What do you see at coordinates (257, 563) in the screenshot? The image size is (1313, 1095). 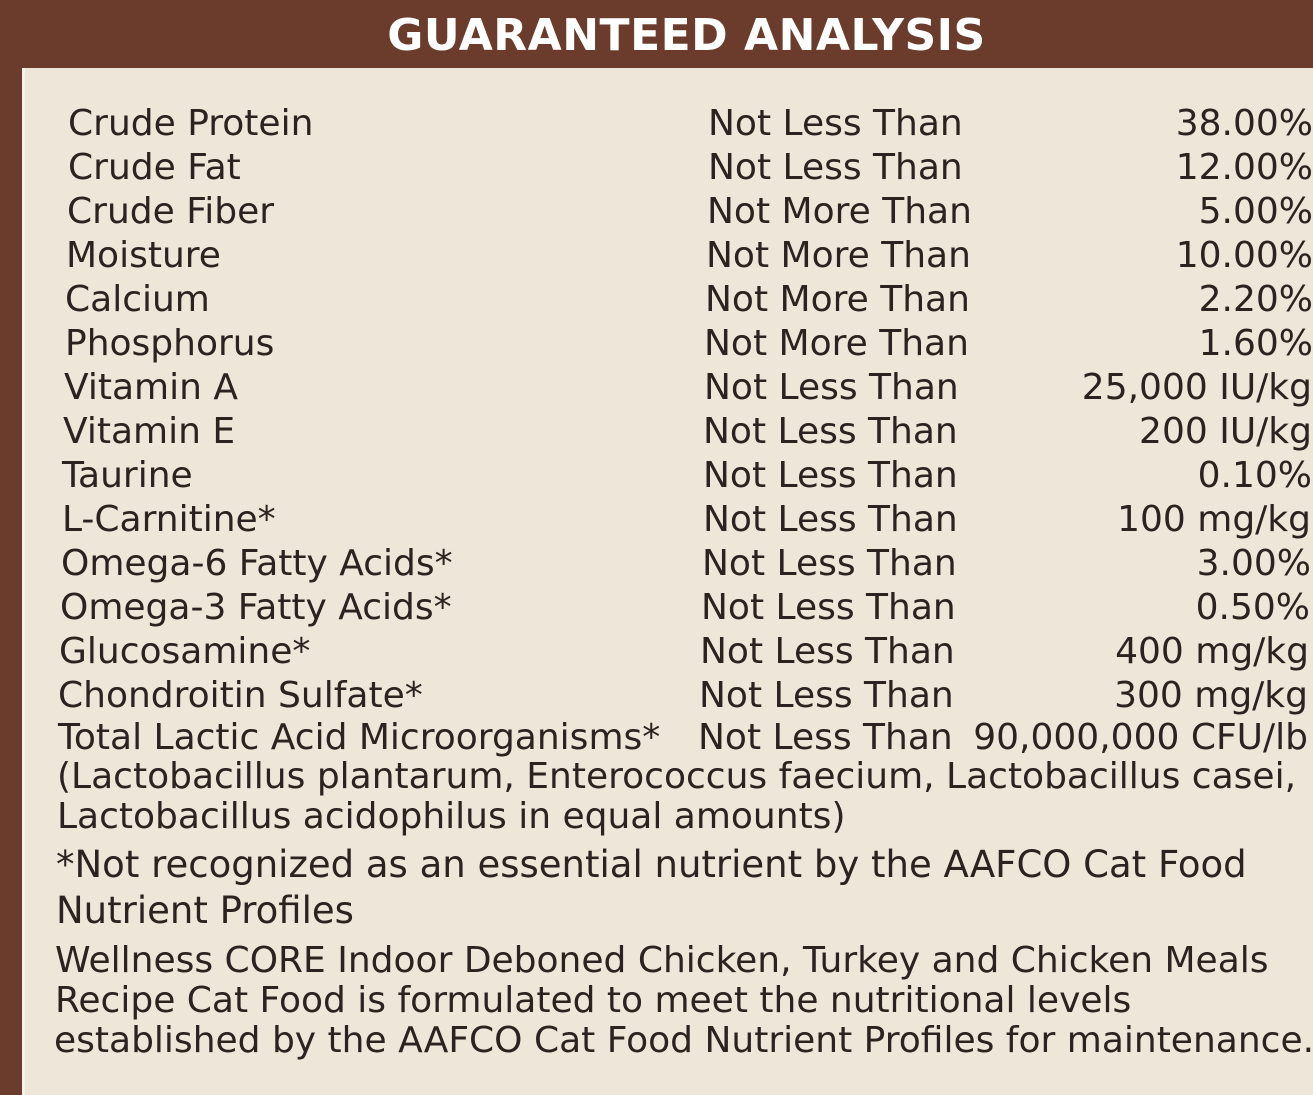 I see `nutrient-name: Omega-6 Fatty Acids*` at bounding box center [257, 563].